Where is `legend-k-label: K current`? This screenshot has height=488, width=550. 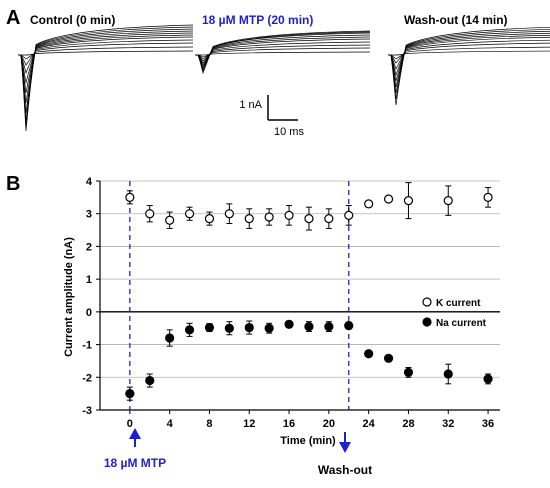 legend-k-label: K current is located at coordinates (458, 303).